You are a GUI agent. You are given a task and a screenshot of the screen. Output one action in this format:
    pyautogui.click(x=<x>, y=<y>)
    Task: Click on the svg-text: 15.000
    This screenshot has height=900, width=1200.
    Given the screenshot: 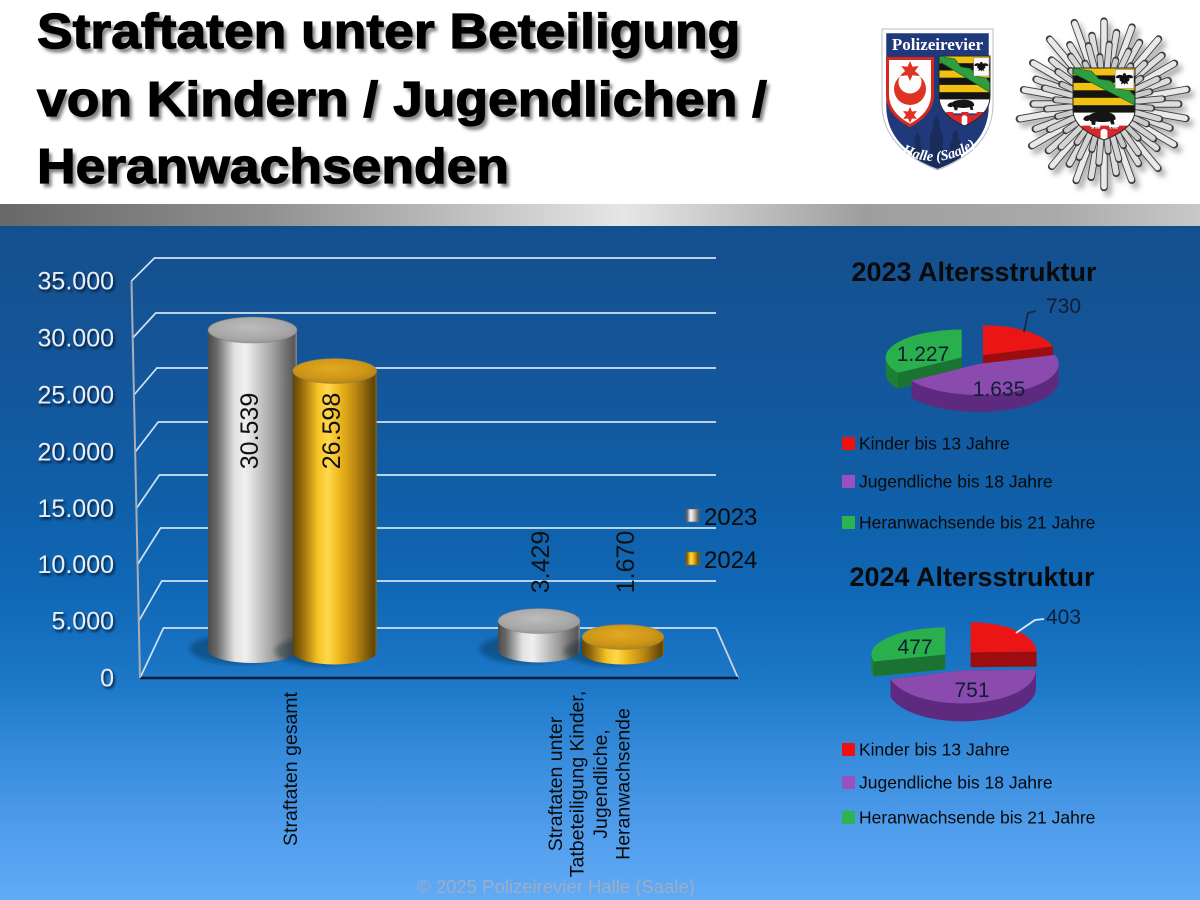 What is the action you would take?
    pyautogui.click(x=76, y=509)
    